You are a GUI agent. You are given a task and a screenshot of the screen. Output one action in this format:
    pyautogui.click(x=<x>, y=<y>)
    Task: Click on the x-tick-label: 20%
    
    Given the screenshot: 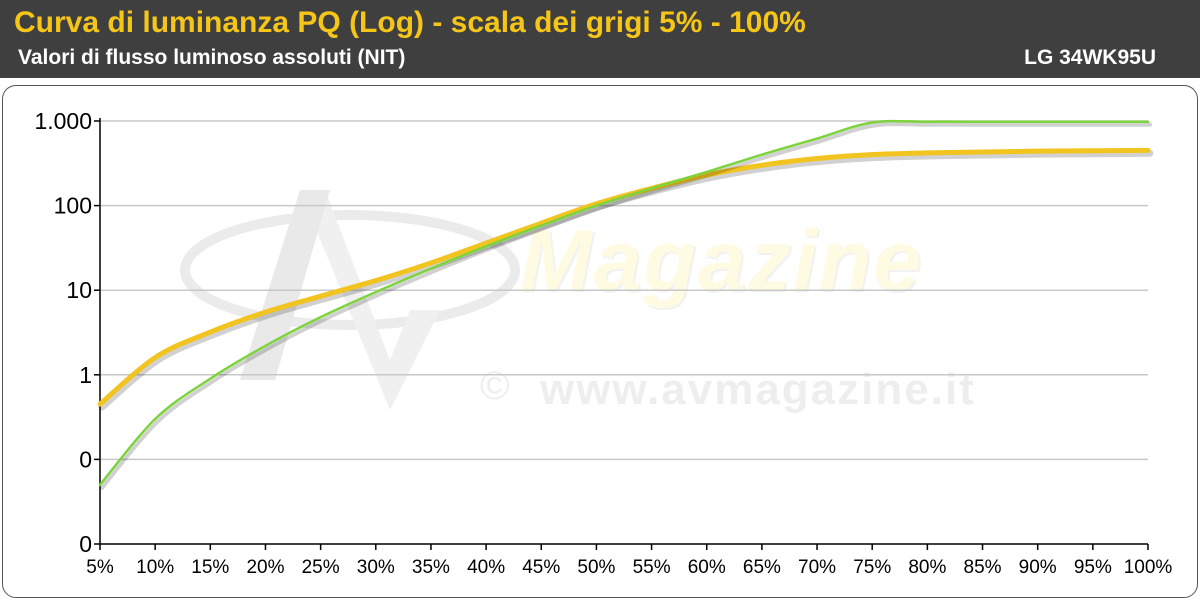 What is the action you would take?
    pyautogui.click(x=265, y=567)
    